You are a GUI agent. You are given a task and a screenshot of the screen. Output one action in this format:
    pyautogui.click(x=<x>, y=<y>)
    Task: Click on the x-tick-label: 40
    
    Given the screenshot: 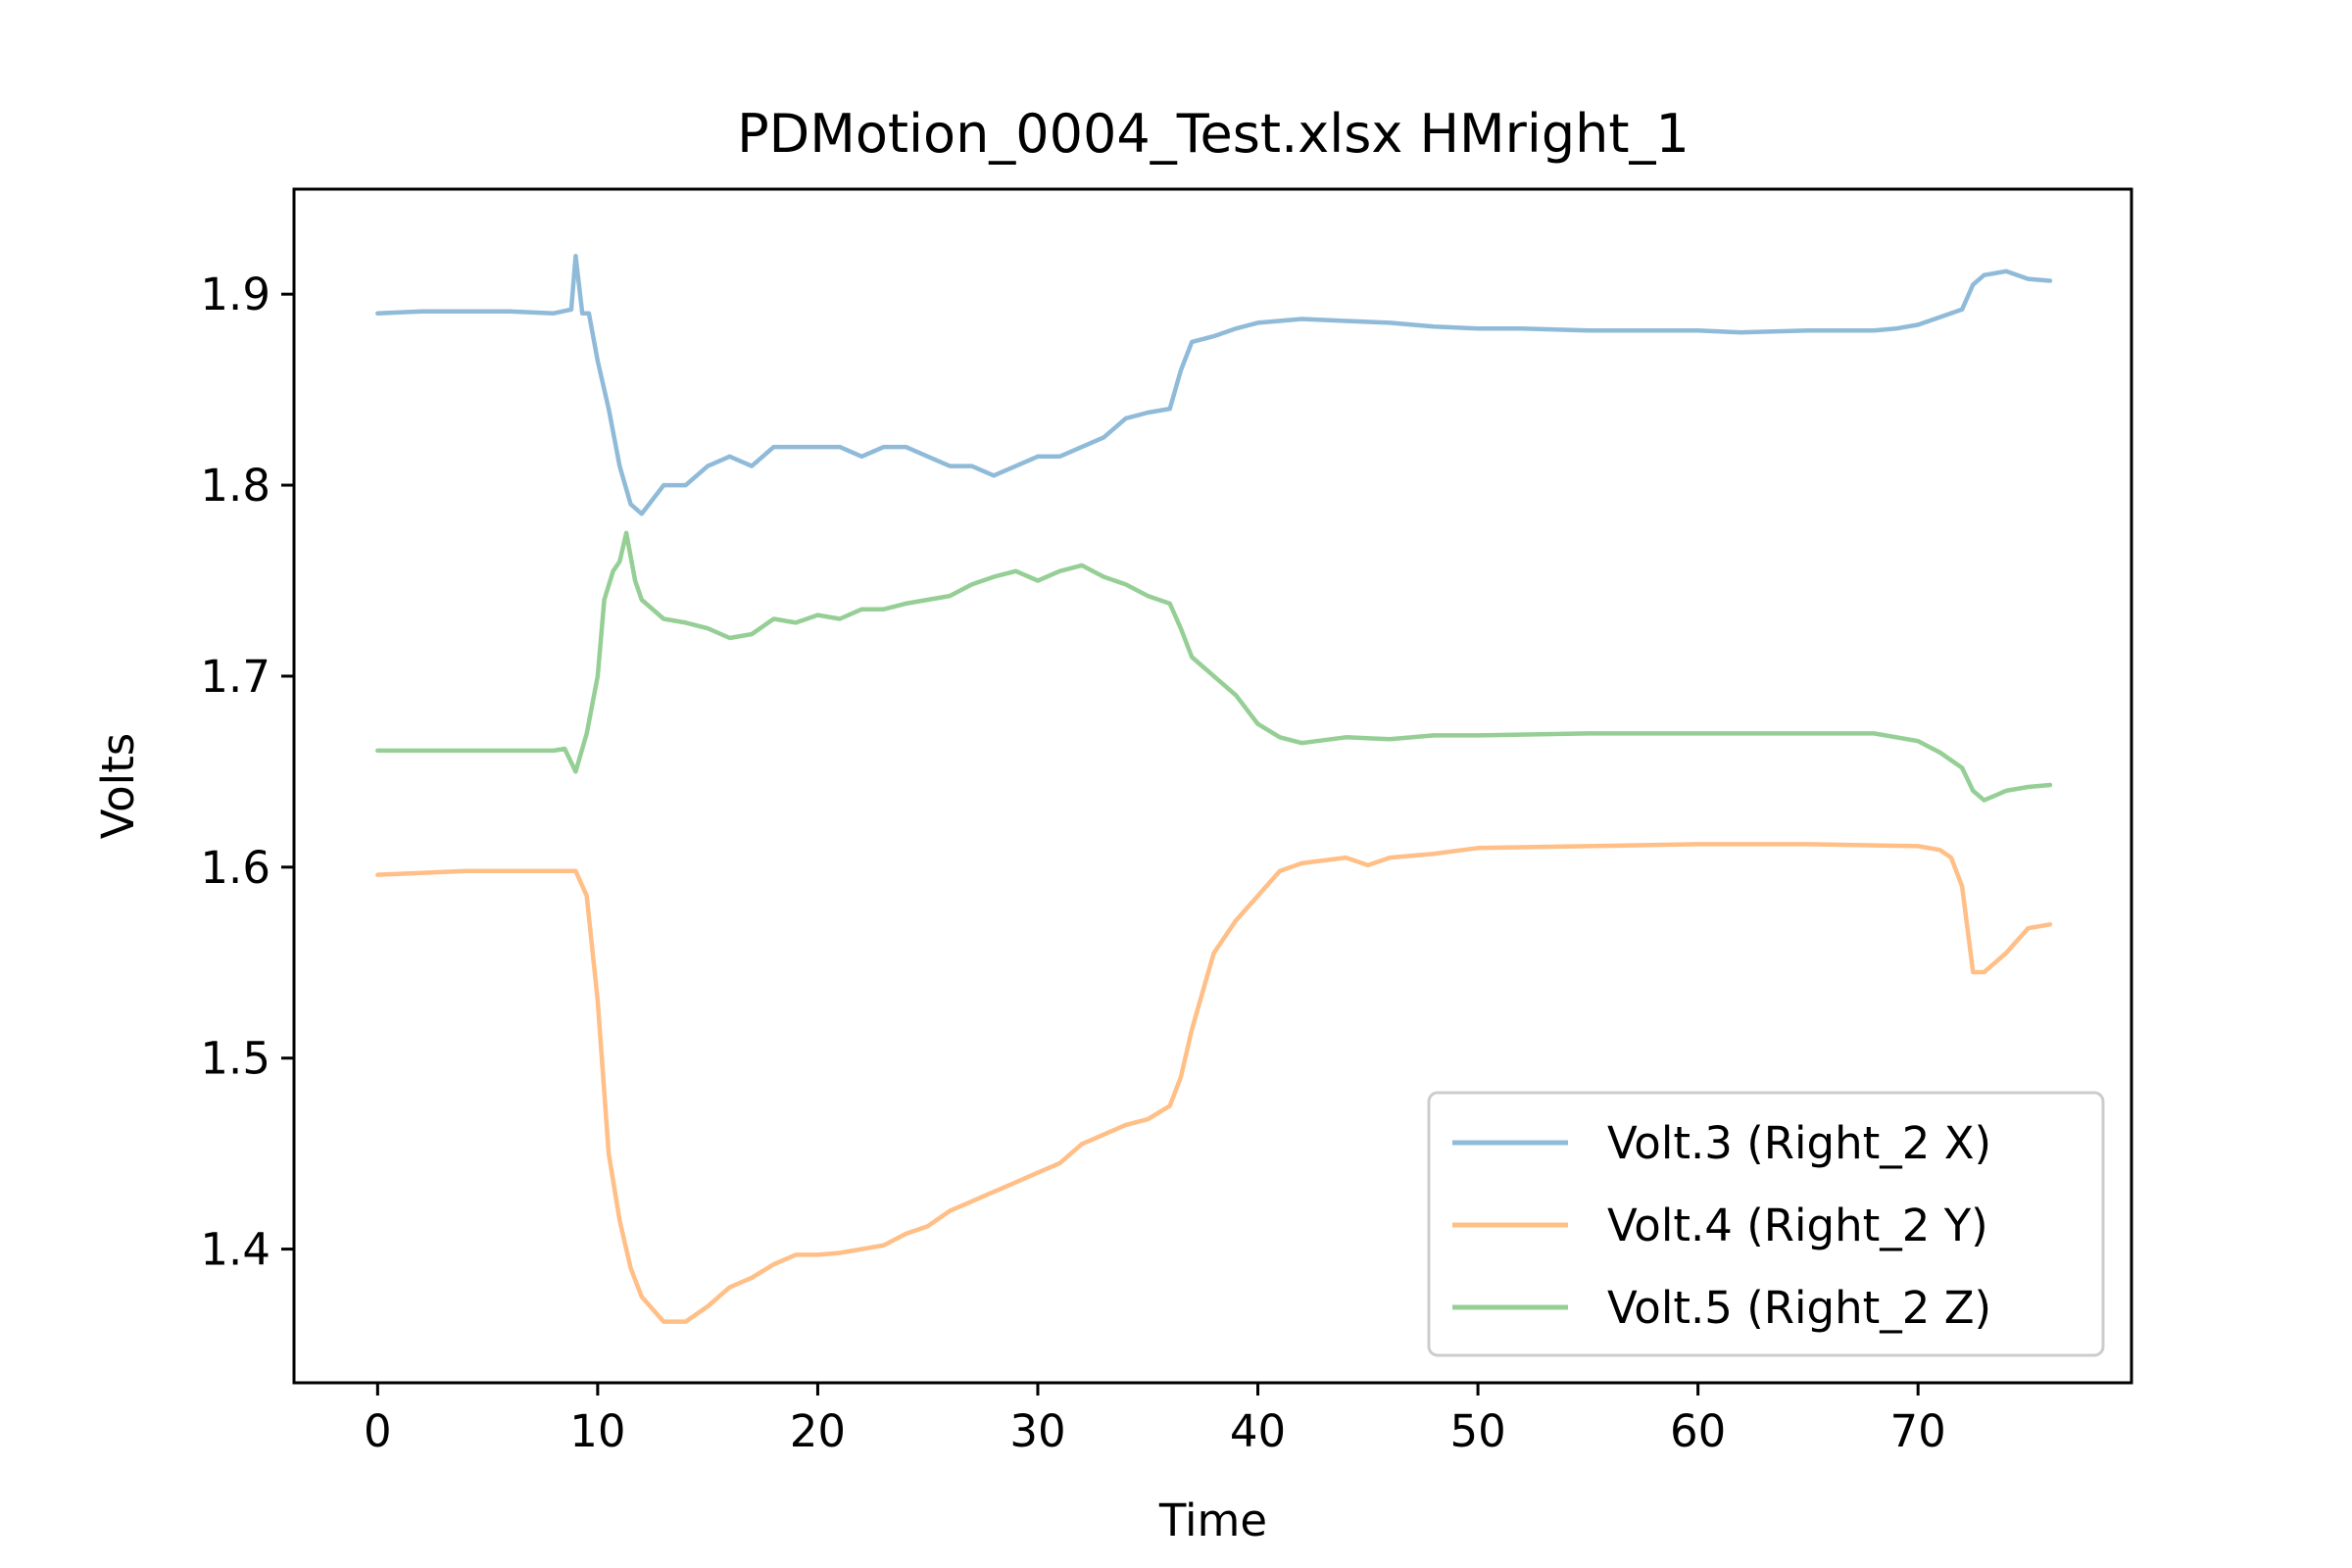 What is the action you would take?
    pyautogui.click(x=1258, y=1431)
    